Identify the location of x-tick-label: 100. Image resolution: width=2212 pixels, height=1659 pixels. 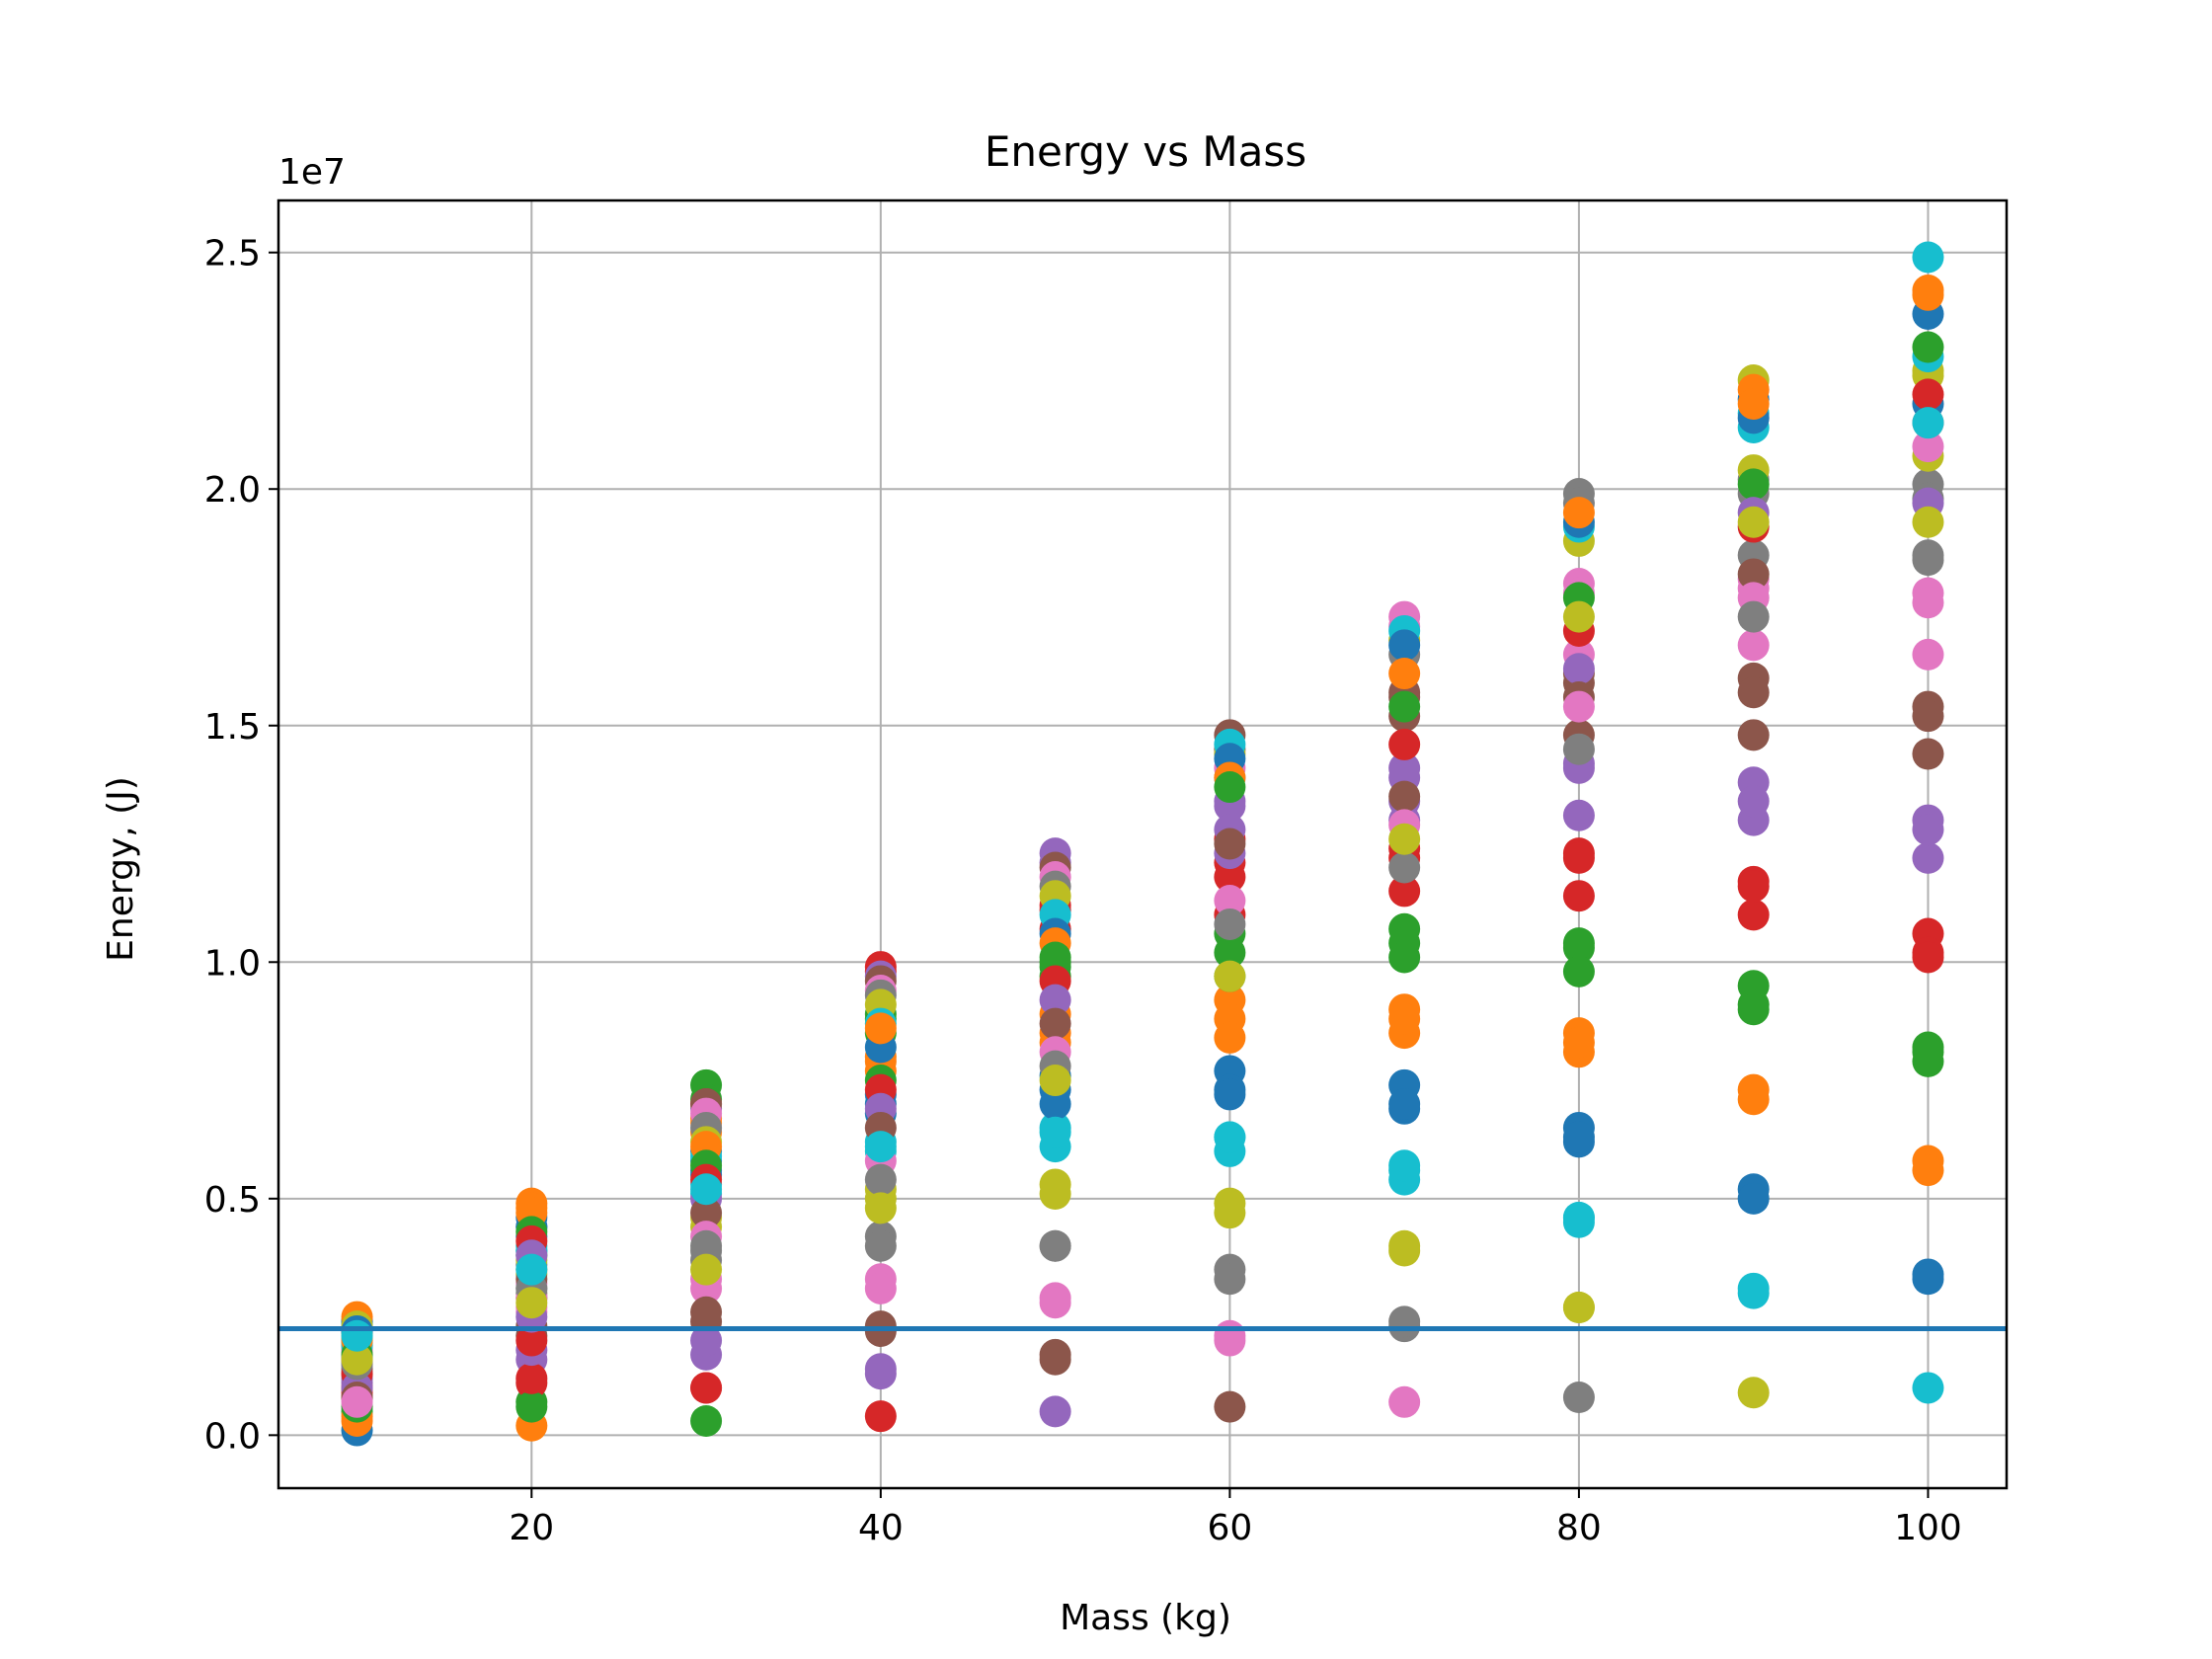
(1928, 1528).